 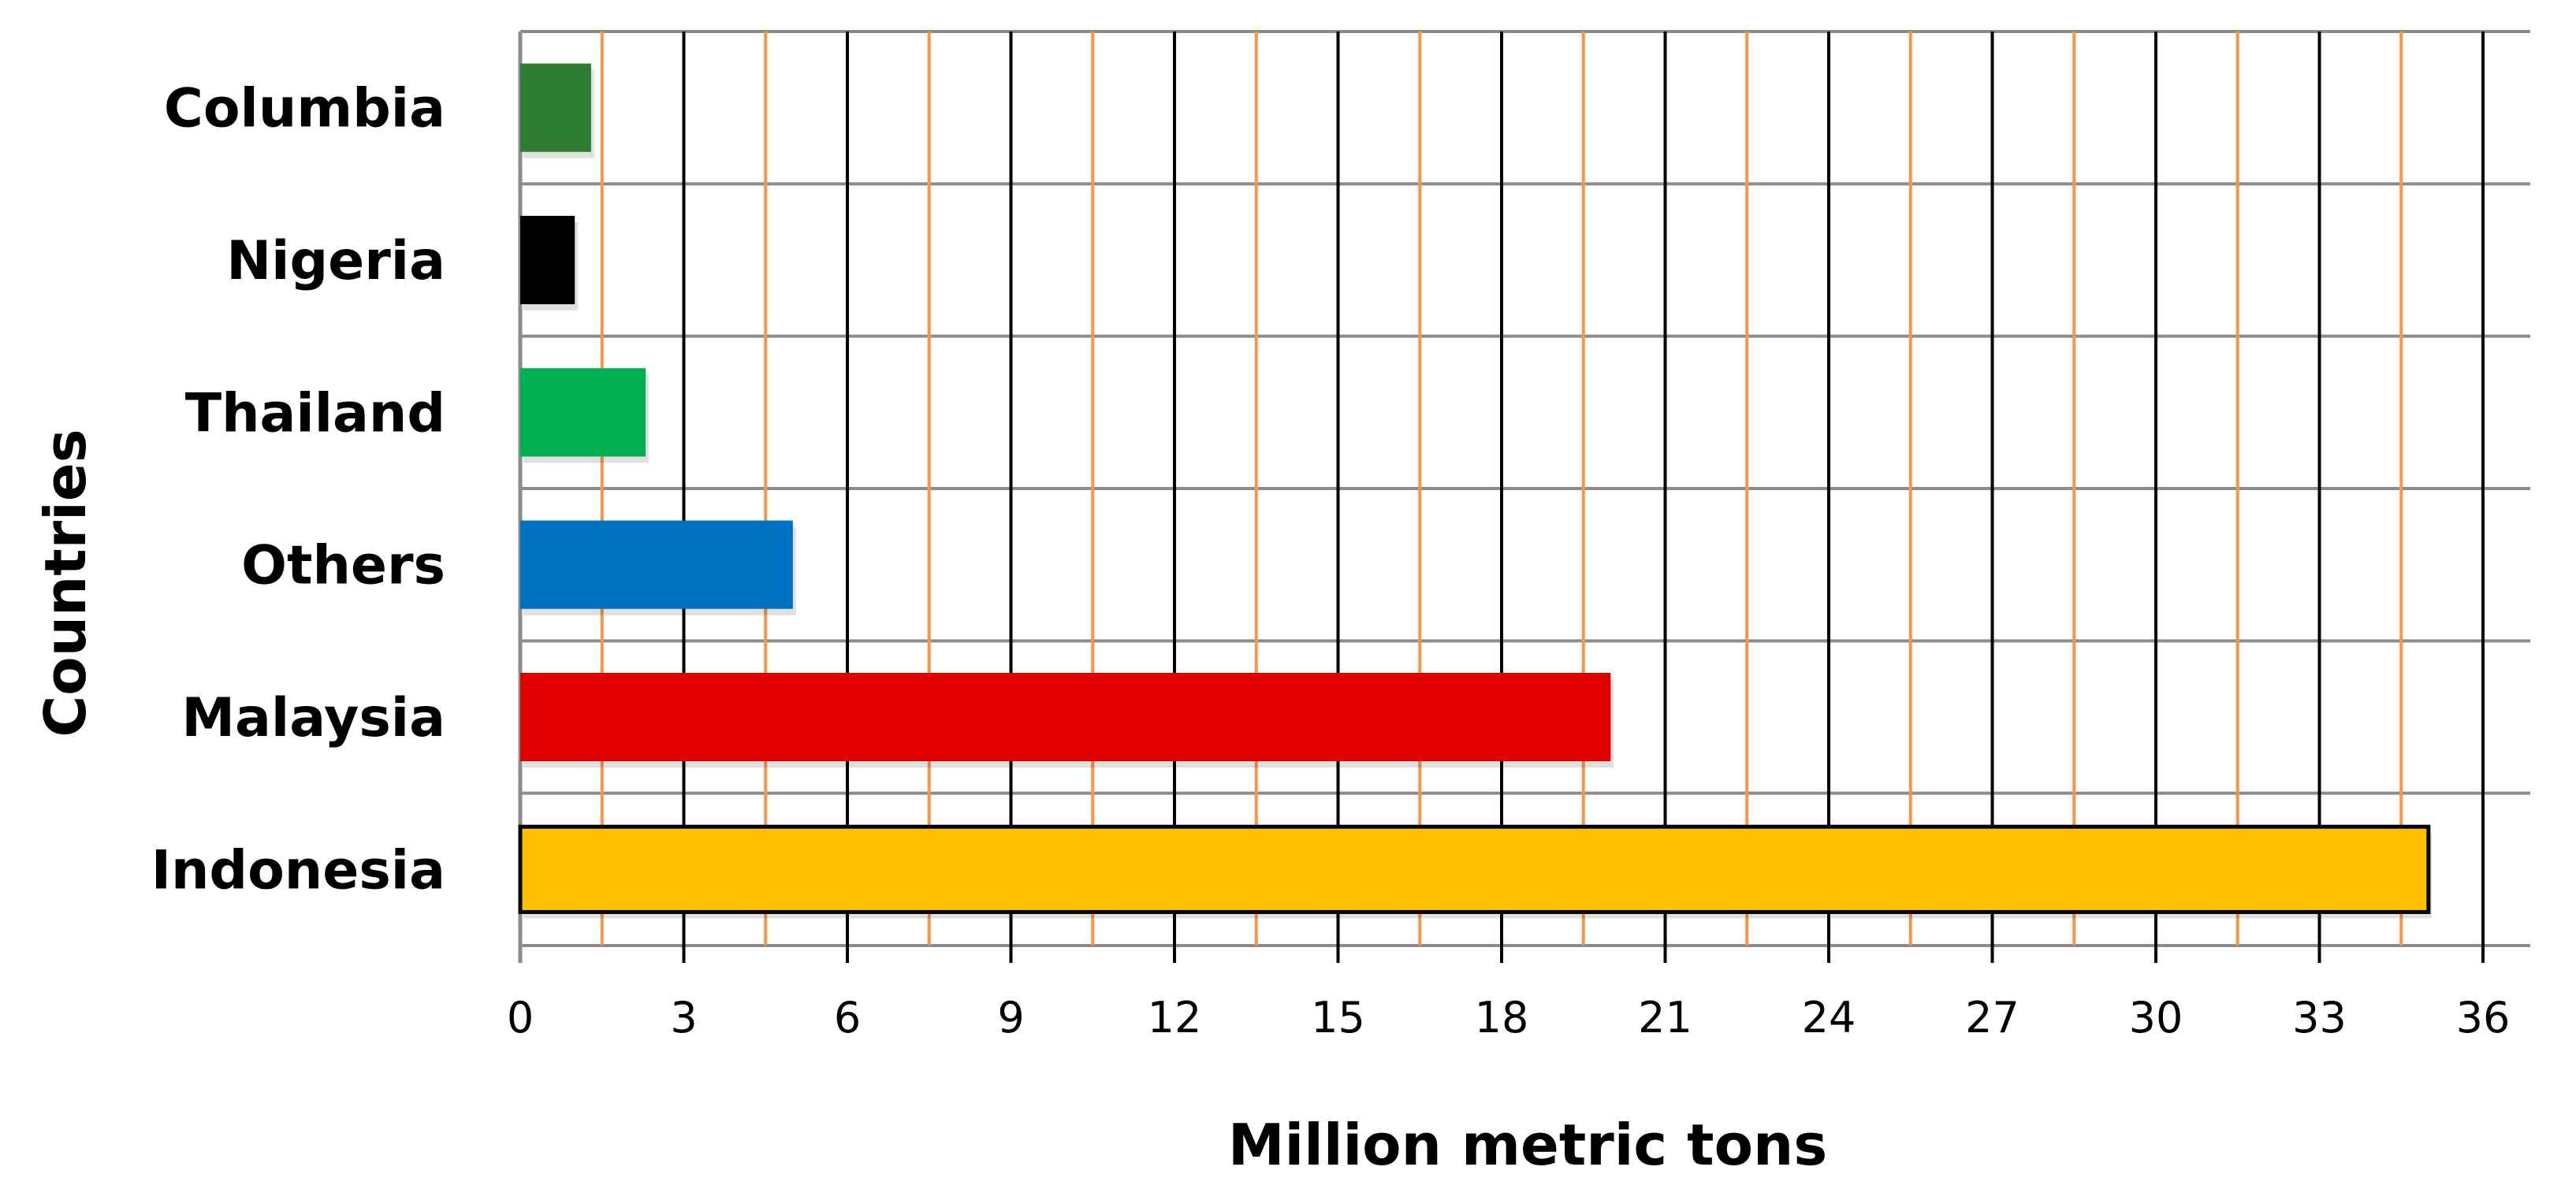 What do you see at coordinates (555, 108) in the screenshot?
I see `bar-columbia` at bounding box center [555, 108].